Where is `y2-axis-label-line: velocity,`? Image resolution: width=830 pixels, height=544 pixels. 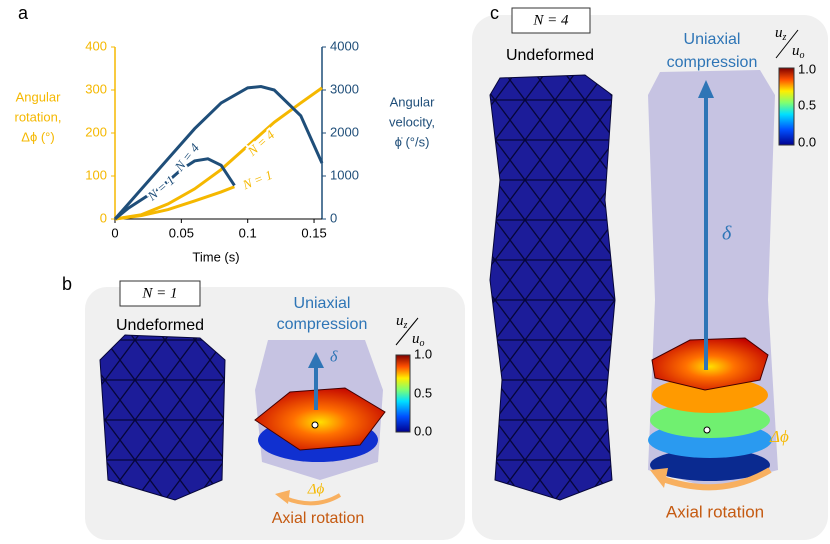 y2-axis-label-line: velocity, is located at coordinates (412, 121).